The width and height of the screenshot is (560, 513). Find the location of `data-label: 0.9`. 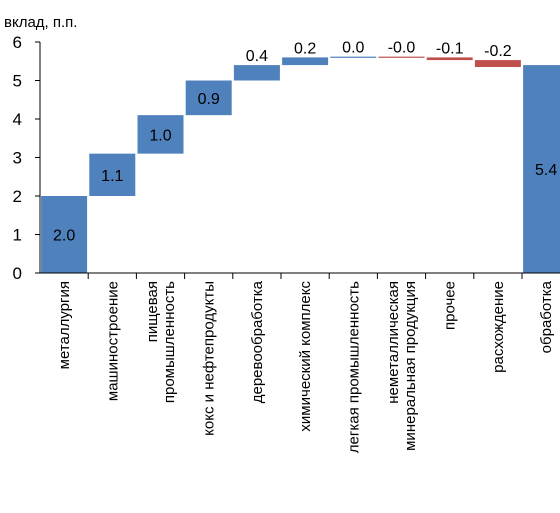

data-label: 0.9 is located at coordinates (209, 99).